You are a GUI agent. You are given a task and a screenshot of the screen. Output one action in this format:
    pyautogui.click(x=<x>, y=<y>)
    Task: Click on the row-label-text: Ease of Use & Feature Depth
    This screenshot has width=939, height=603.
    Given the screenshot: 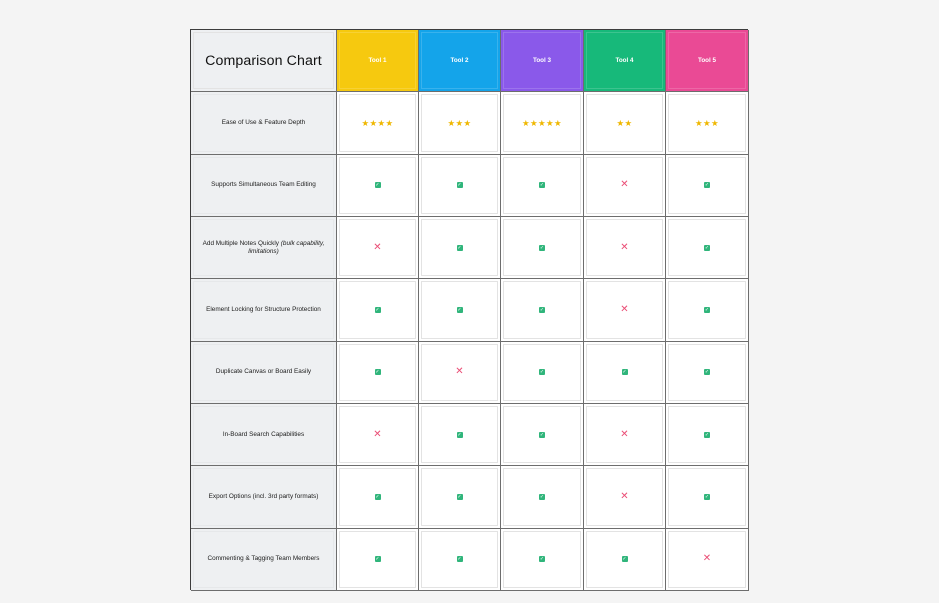 What is the action you would take?
    pyautogui.click(x=263, y=122)
    